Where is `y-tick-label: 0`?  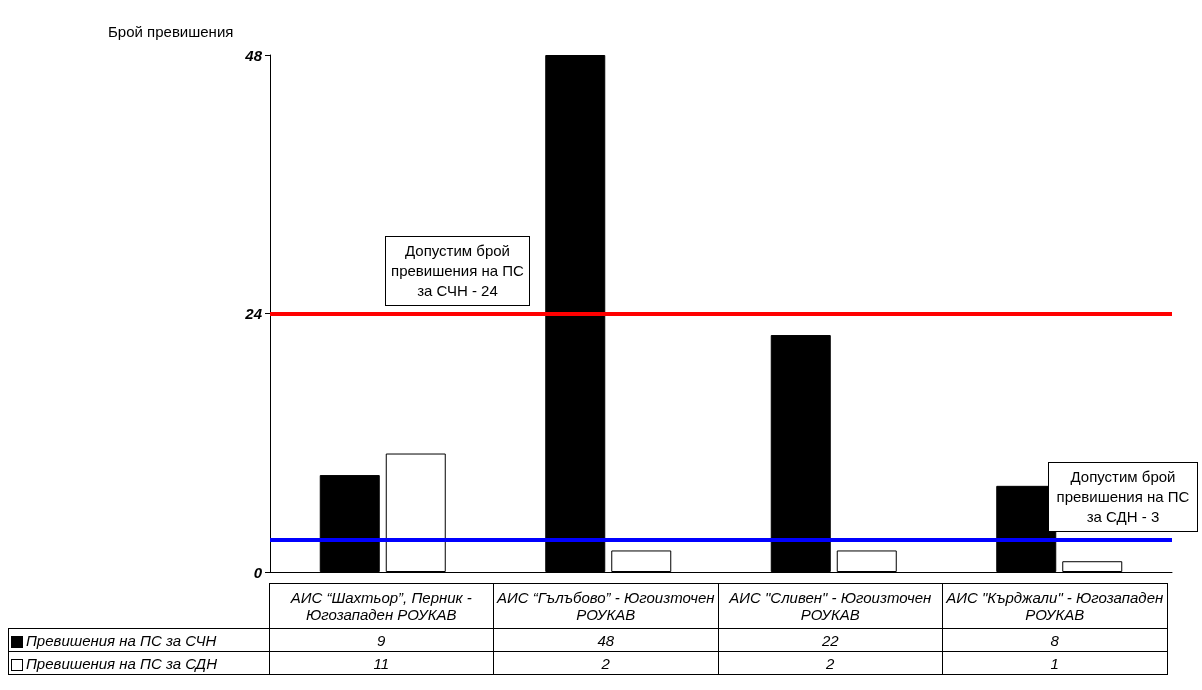
y-tick-label: 0 is located at coordinates (258, 572).